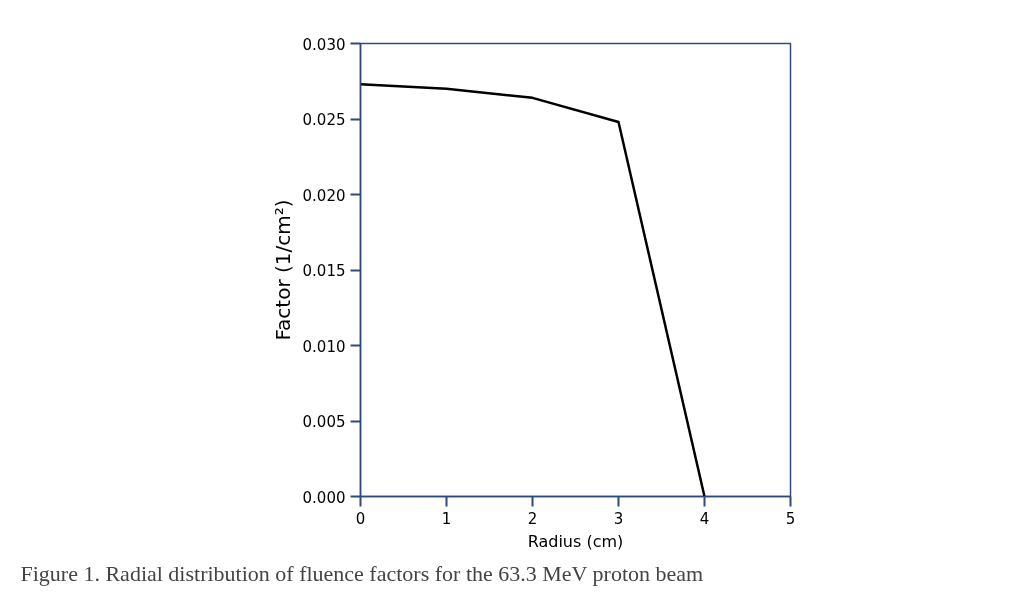 The image size is (1011, 600). What do you see at coordinates (324, 195) in the screenshot?
I see `y-tick-label: 0.020` at bounding box center [324, 195].